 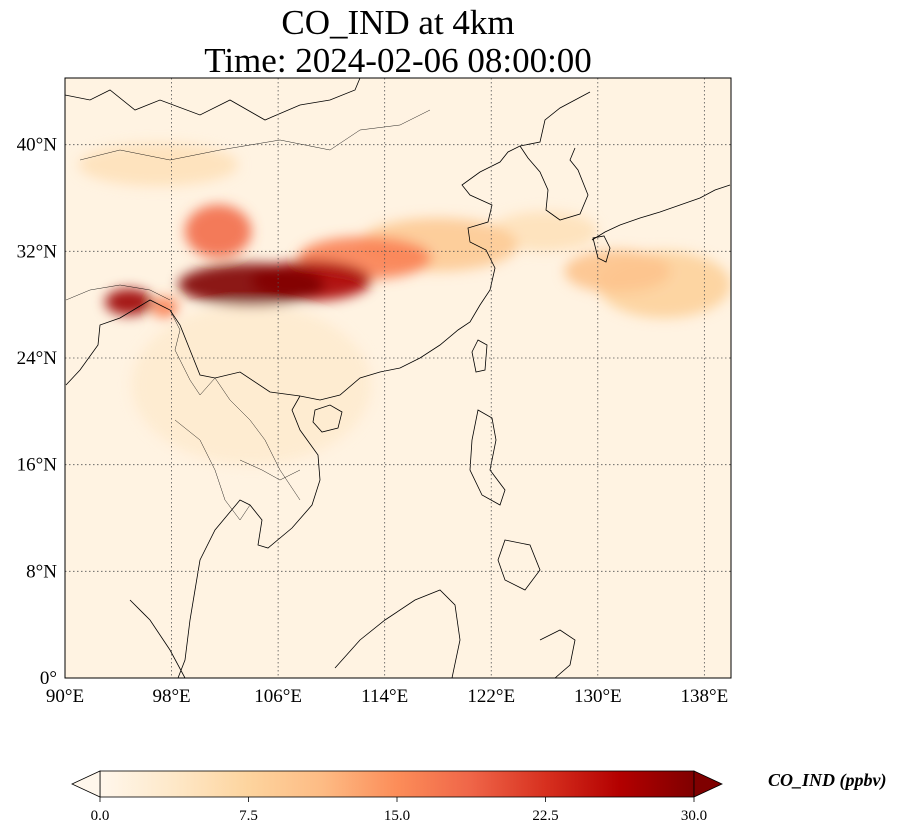 I want to click on coastline-taiwan, so click(x=479, y=356).